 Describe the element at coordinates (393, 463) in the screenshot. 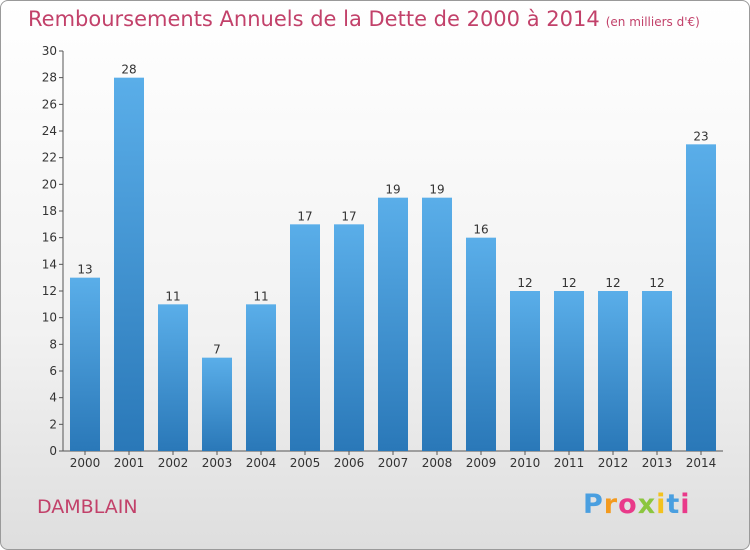

I see `x-tick-label: 2007` at that location.